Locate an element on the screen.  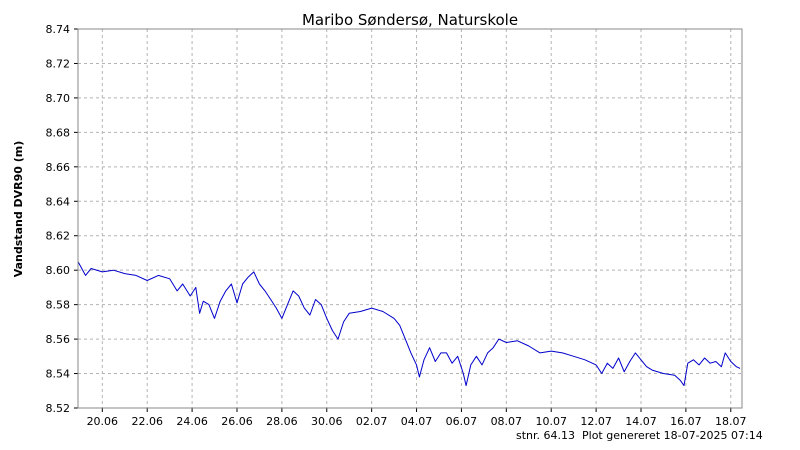
y-tick-label: 8.68 is located at coordinates (58, 132).